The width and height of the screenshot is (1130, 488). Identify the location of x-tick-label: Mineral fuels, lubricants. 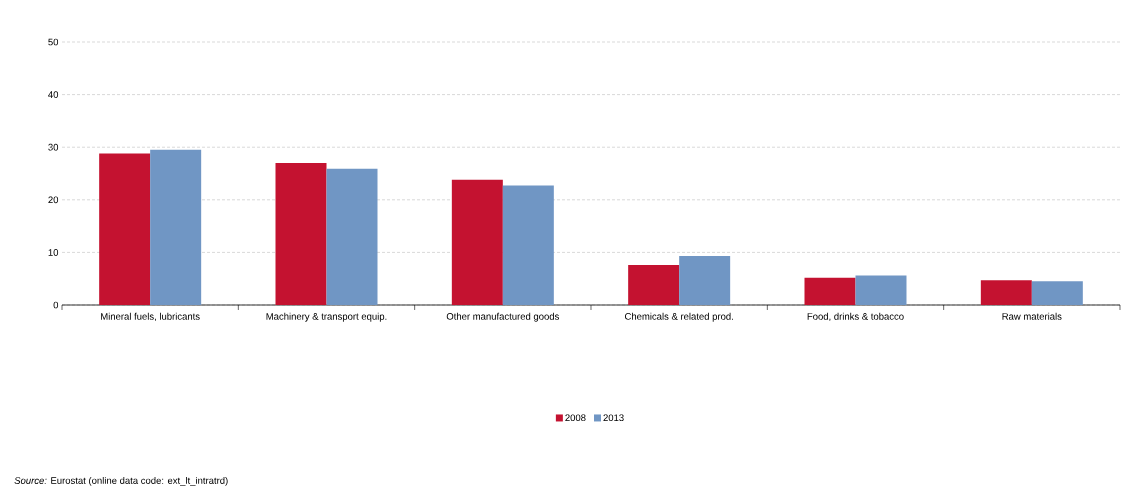
(150, 316).